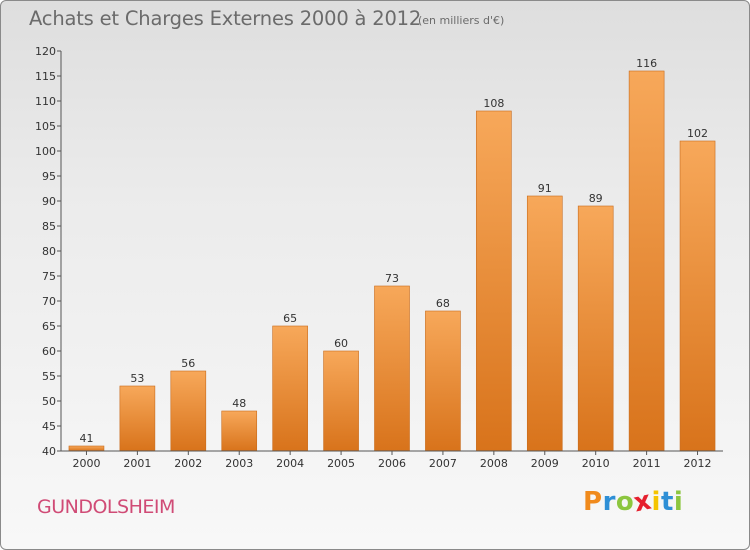 The image size is (750, 550). What do you see at coordinates (137, 418) in the screenshot?
I see `bar-2001` at bounding box center [137, 418].